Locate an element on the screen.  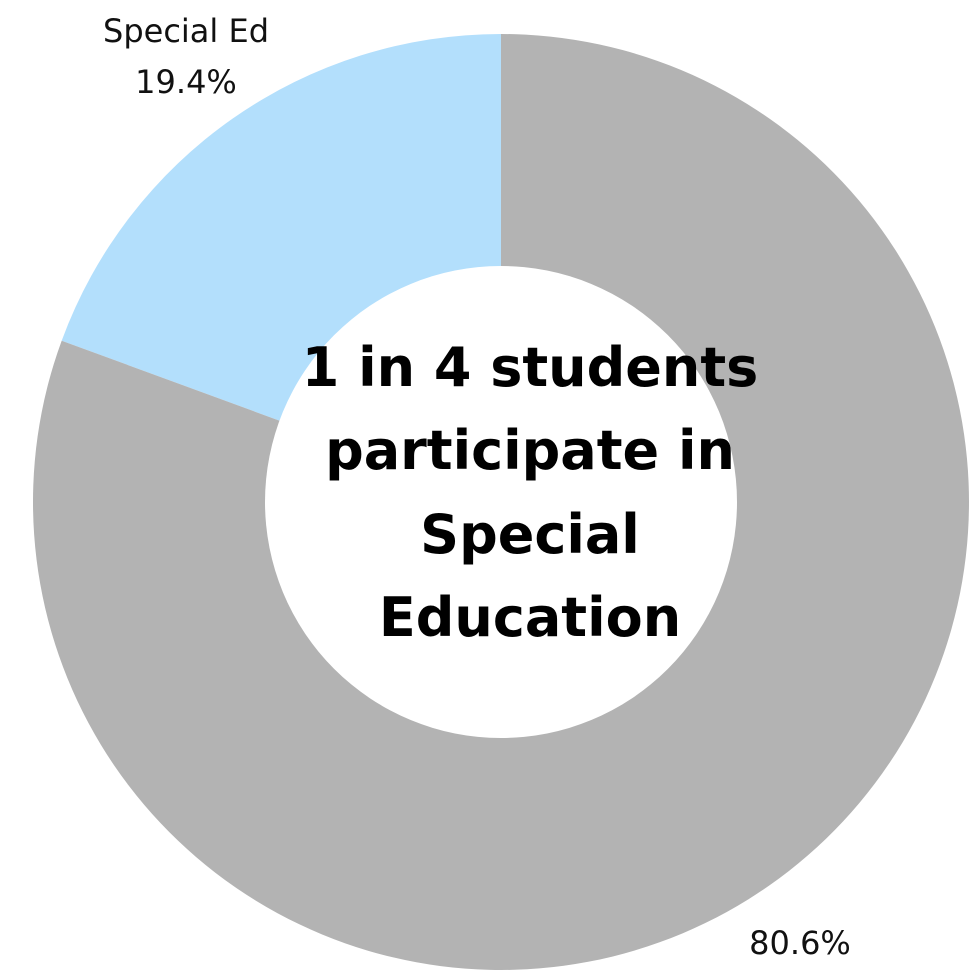
center-text-line-4: Education is located at coordinates (530, 617).